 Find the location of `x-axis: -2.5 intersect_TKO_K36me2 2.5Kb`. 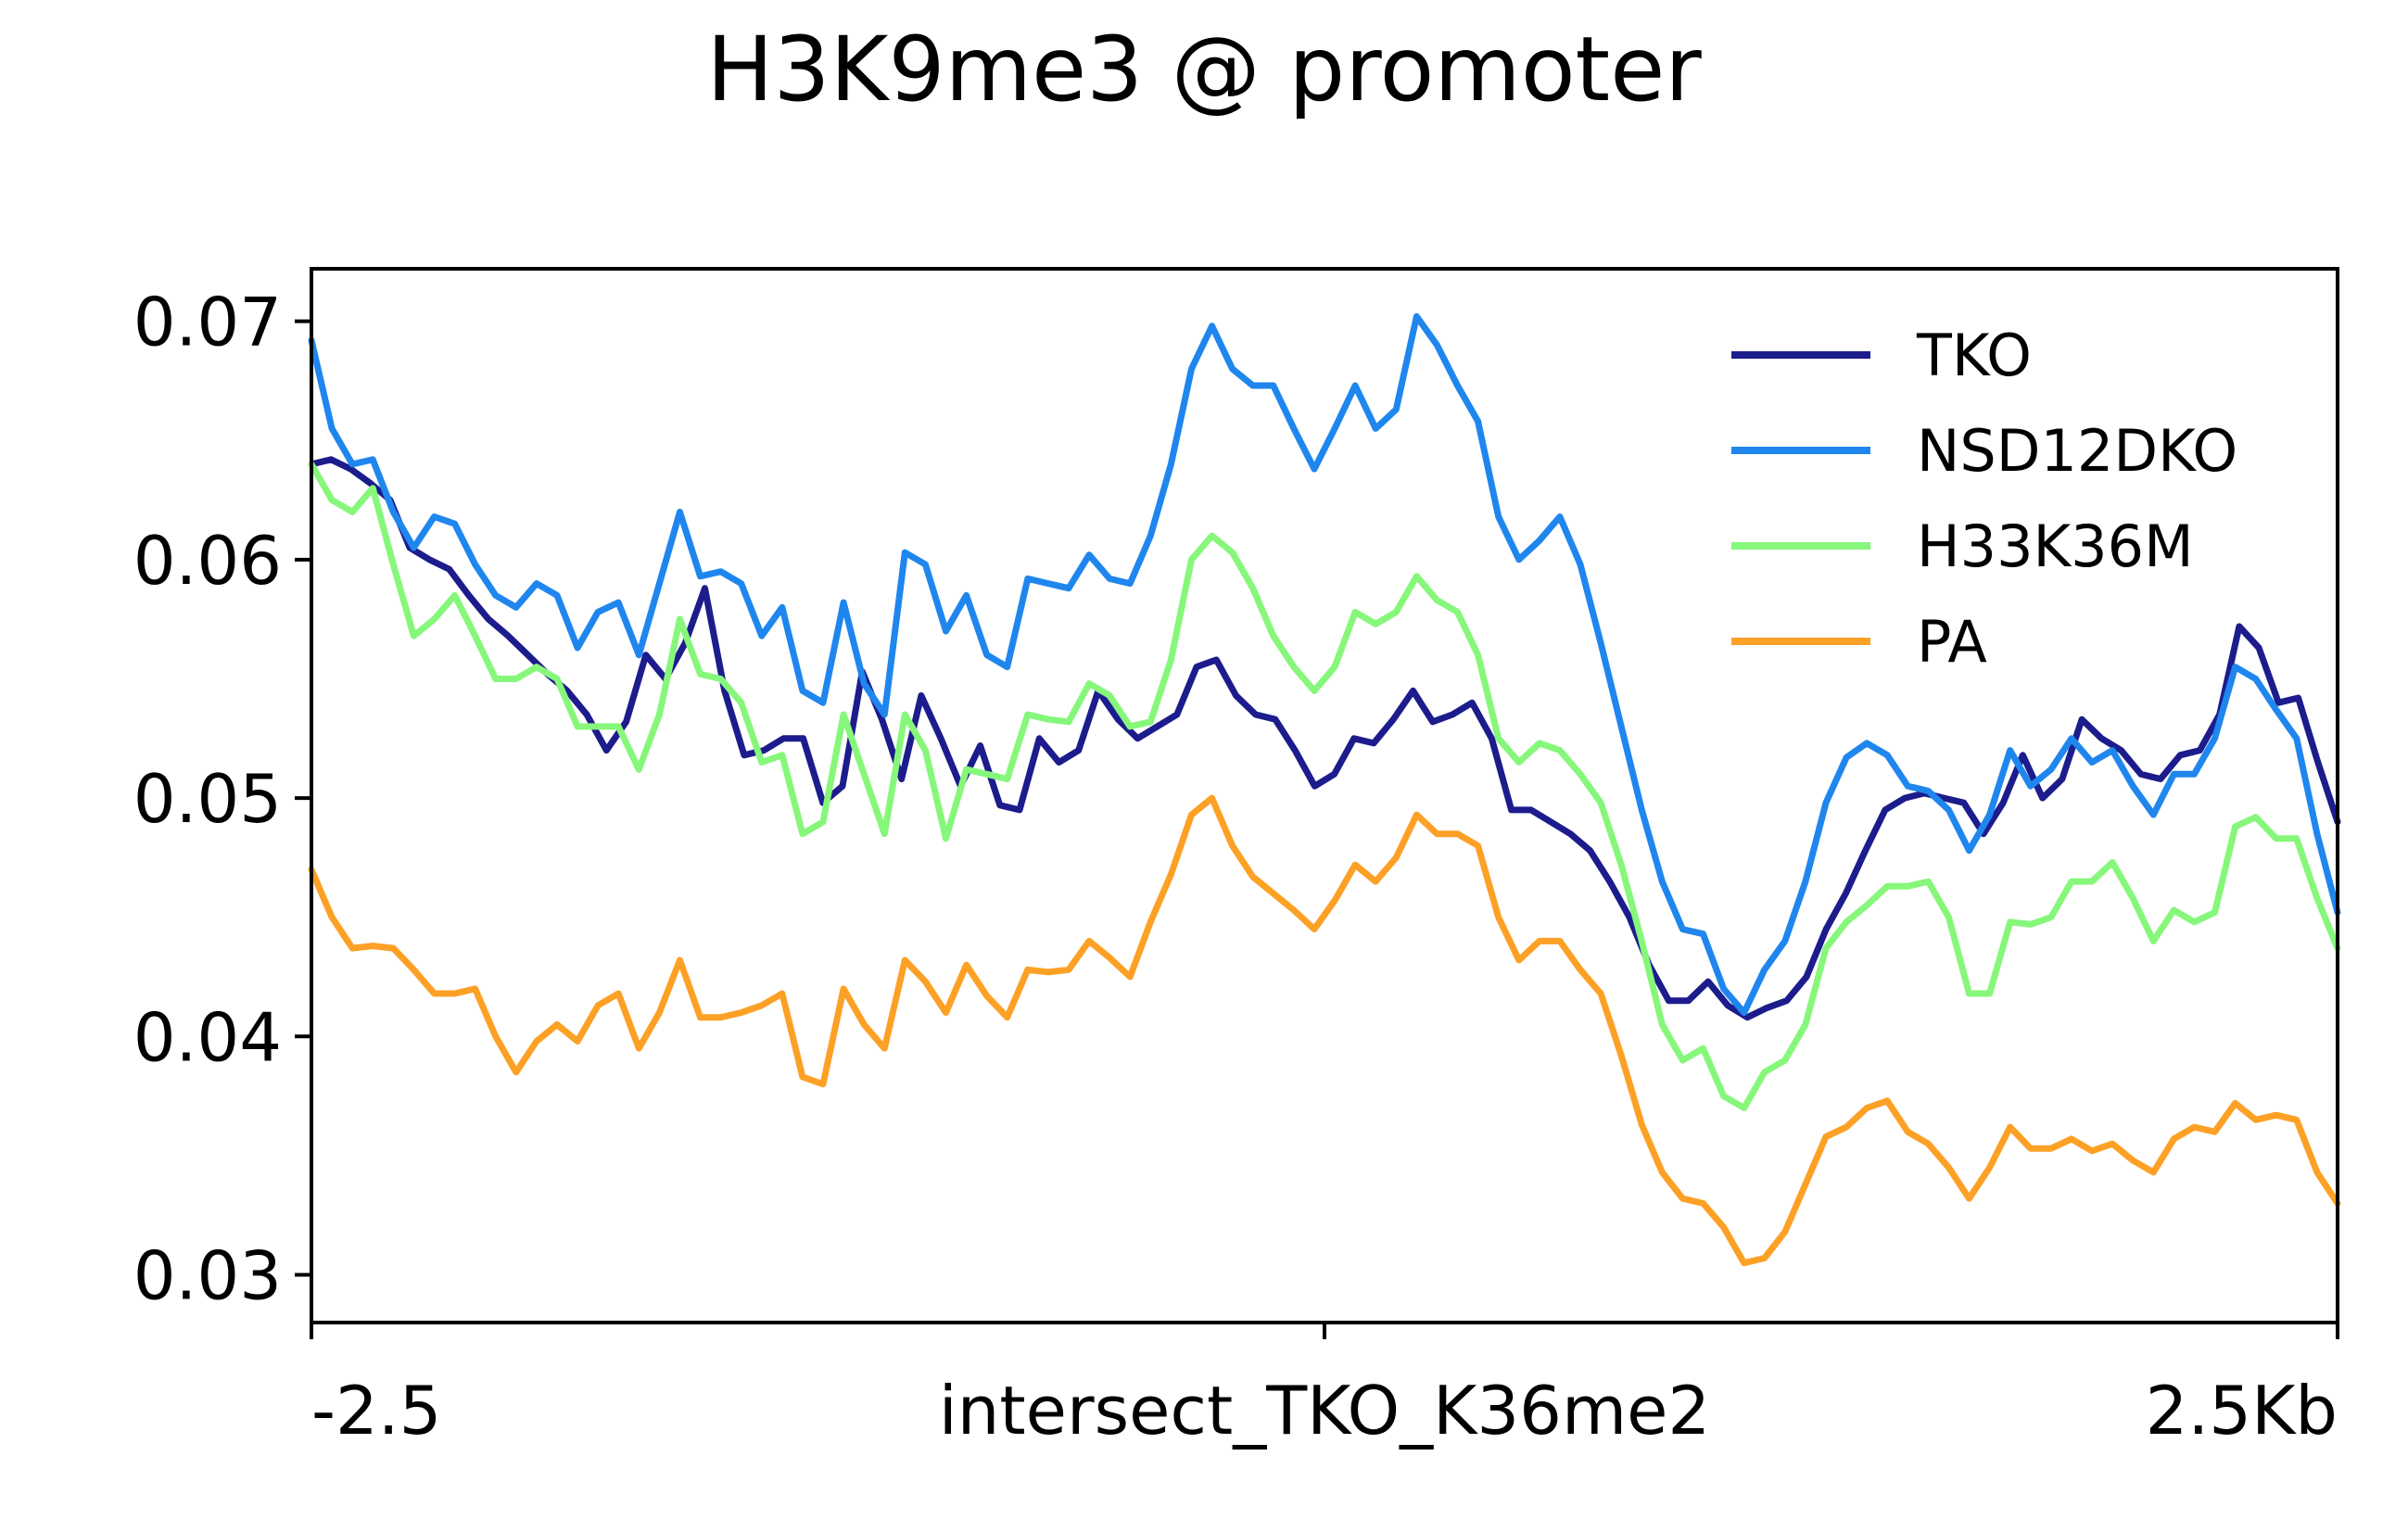

x-axis: -2.5 intersect_TKO_K36me2 2.5Kb is located at coordinates (1324, 1387).